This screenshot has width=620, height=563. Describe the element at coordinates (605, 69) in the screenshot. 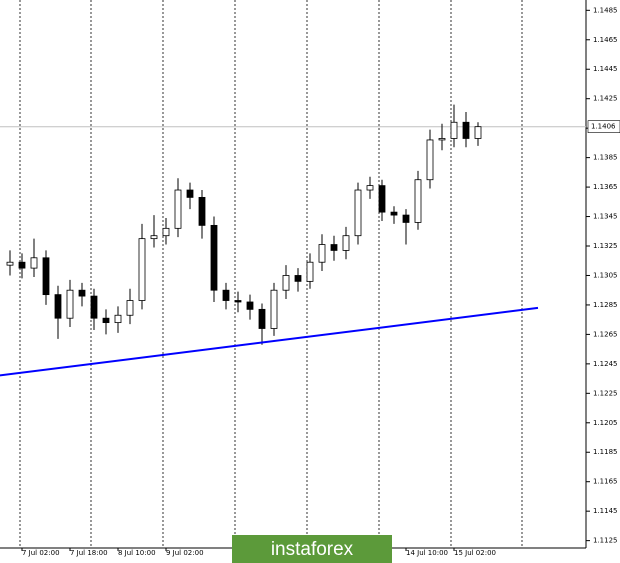

I see `y-tick-label: 1.1445` at that location.